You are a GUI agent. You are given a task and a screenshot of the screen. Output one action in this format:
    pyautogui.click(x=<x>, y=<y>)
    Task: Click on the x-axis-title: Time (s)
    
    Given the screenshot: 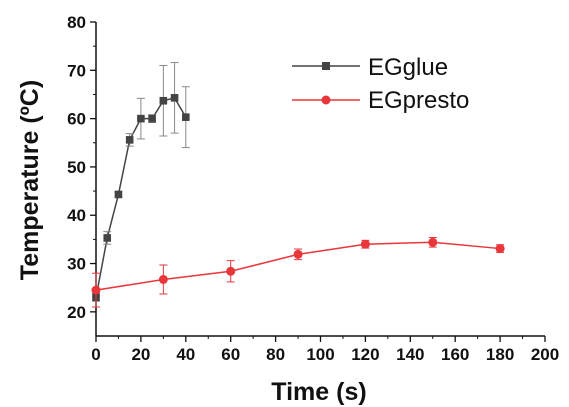 What is the action you would take?
    pyautogui.click(x=318, y=392)
    